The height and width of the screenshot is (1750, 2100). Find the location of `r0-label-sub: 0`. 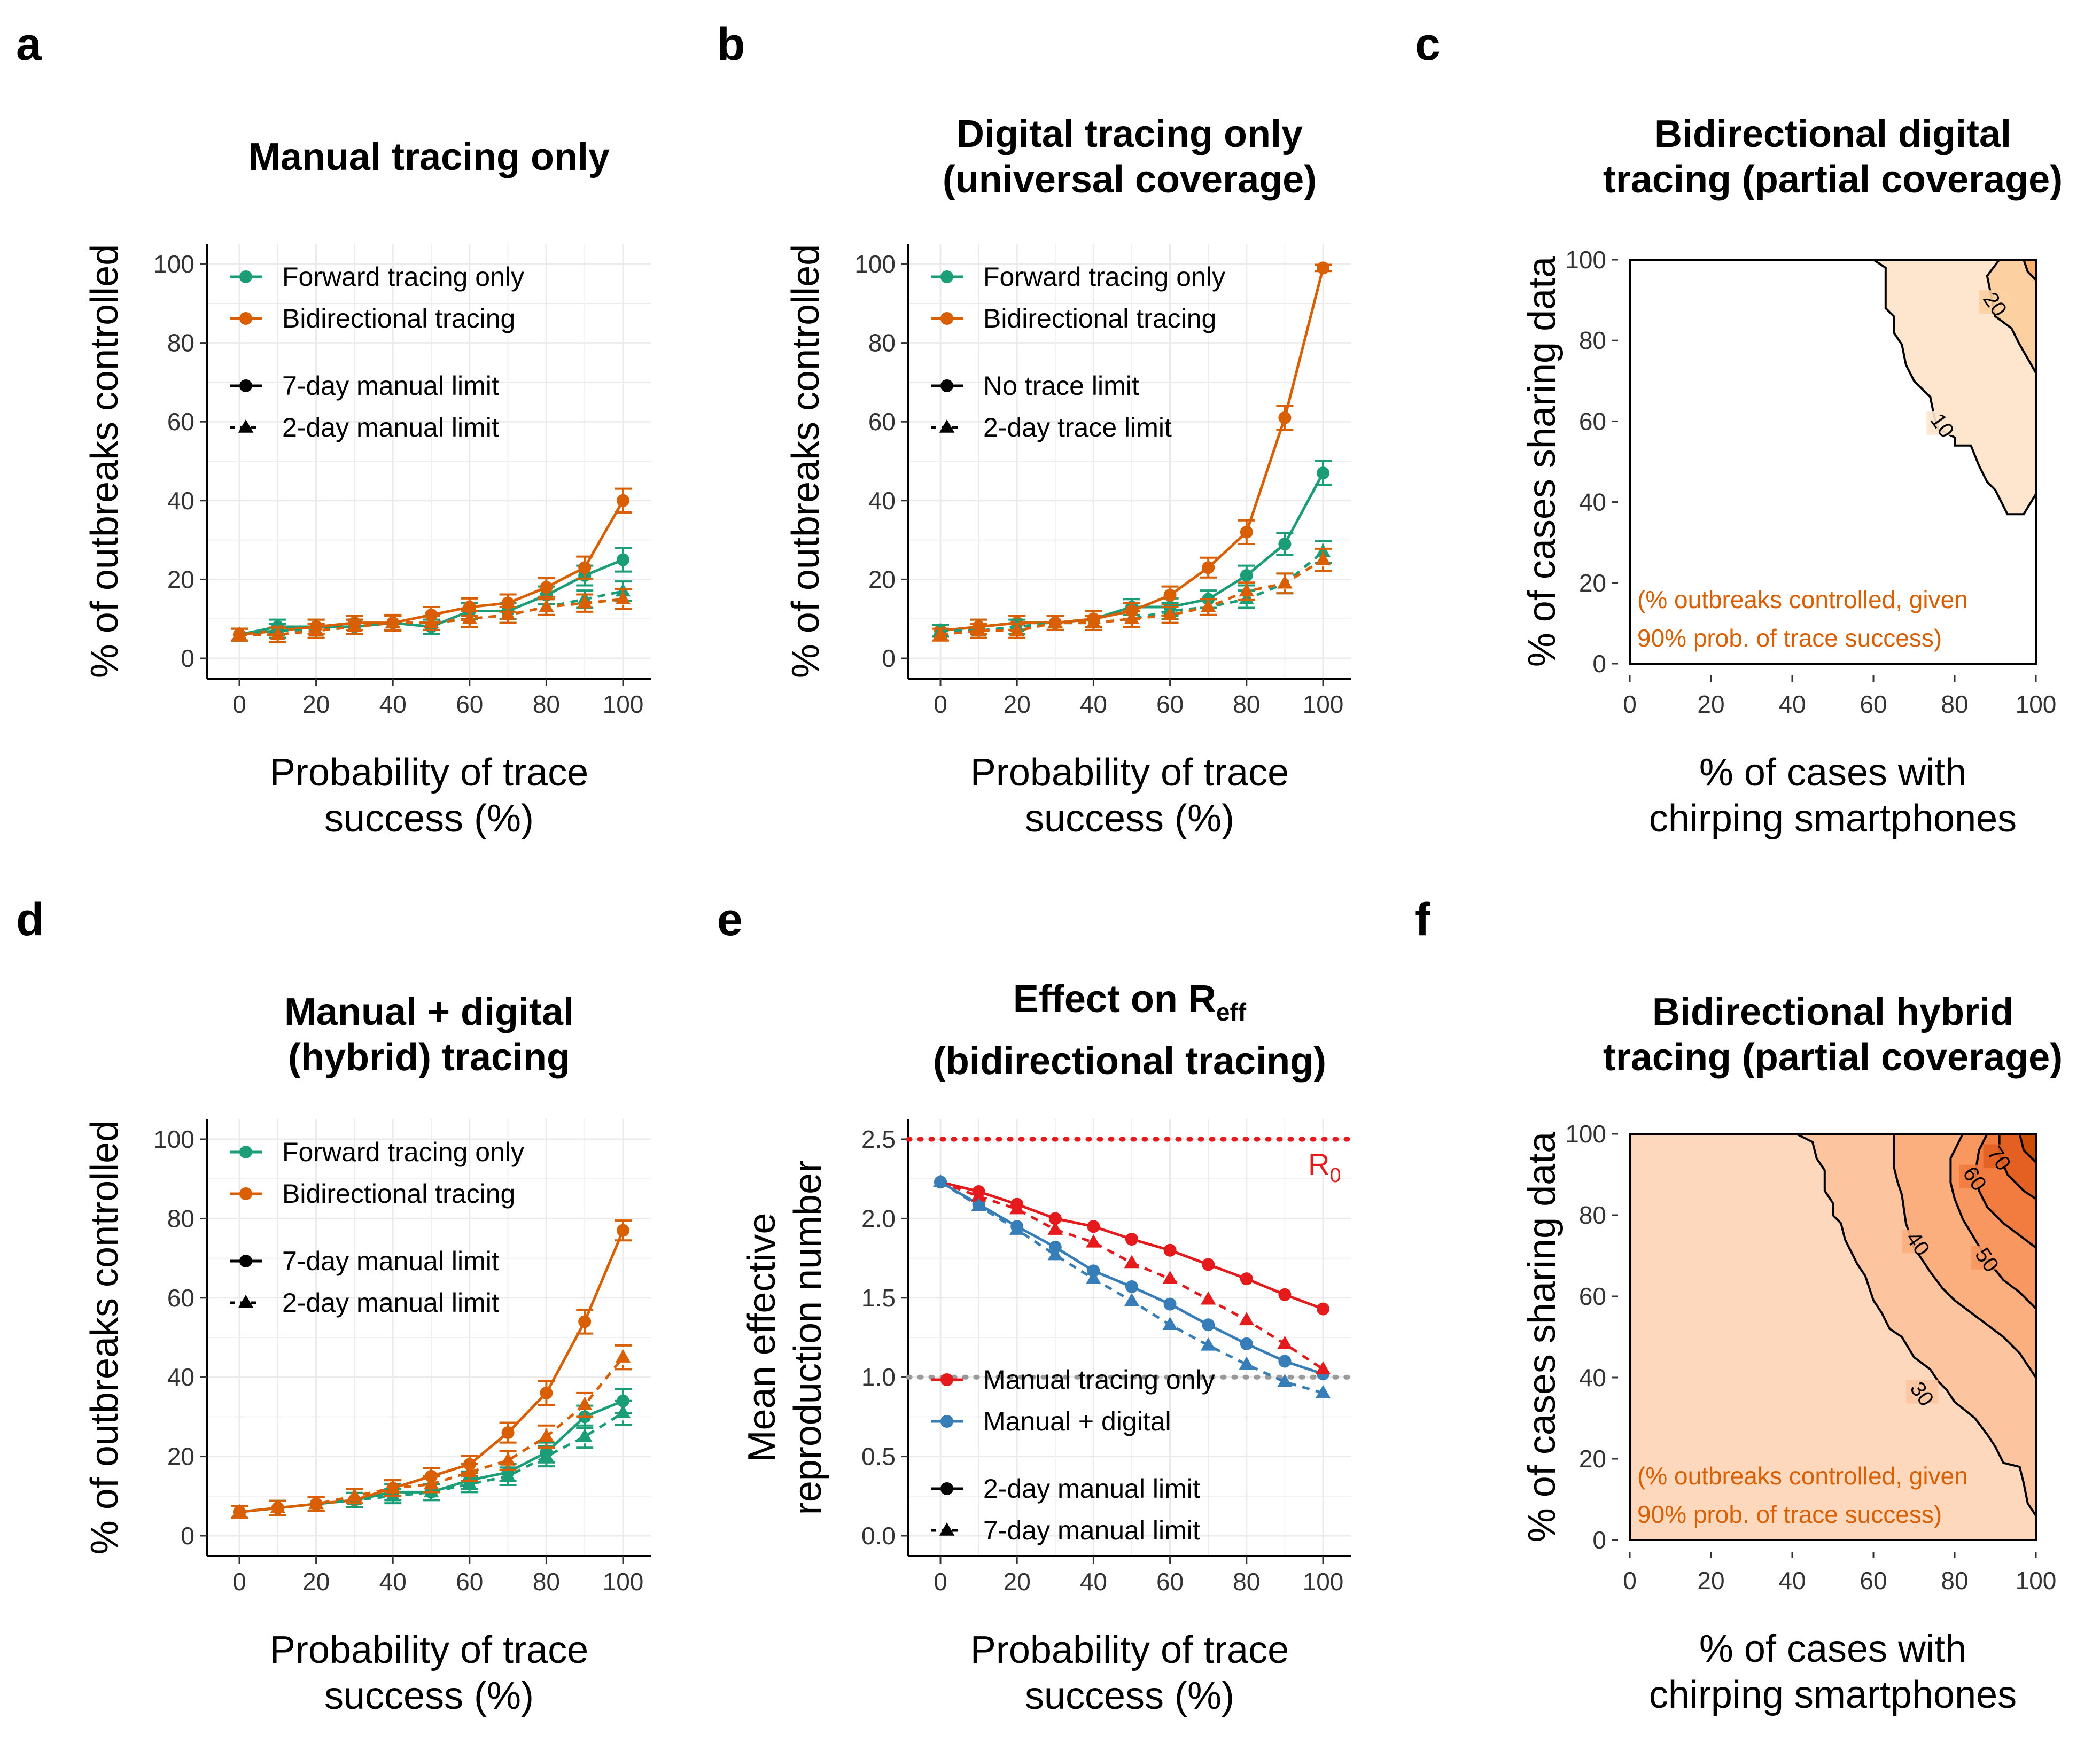

r0-label-sub: 0 is located at coordinates (1335, 1175).